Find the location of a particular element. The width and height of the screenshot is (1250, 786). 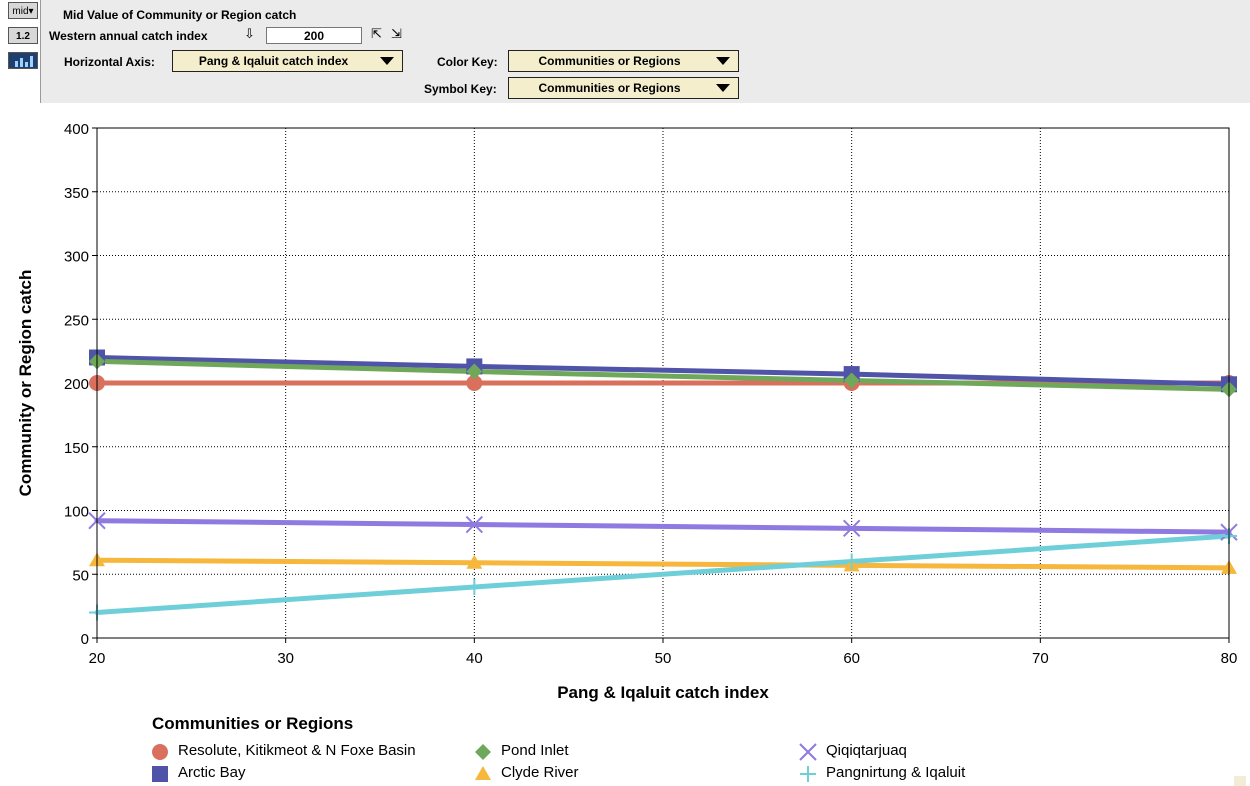

y-tick-label: 400 is located at coordinates (76, 129).